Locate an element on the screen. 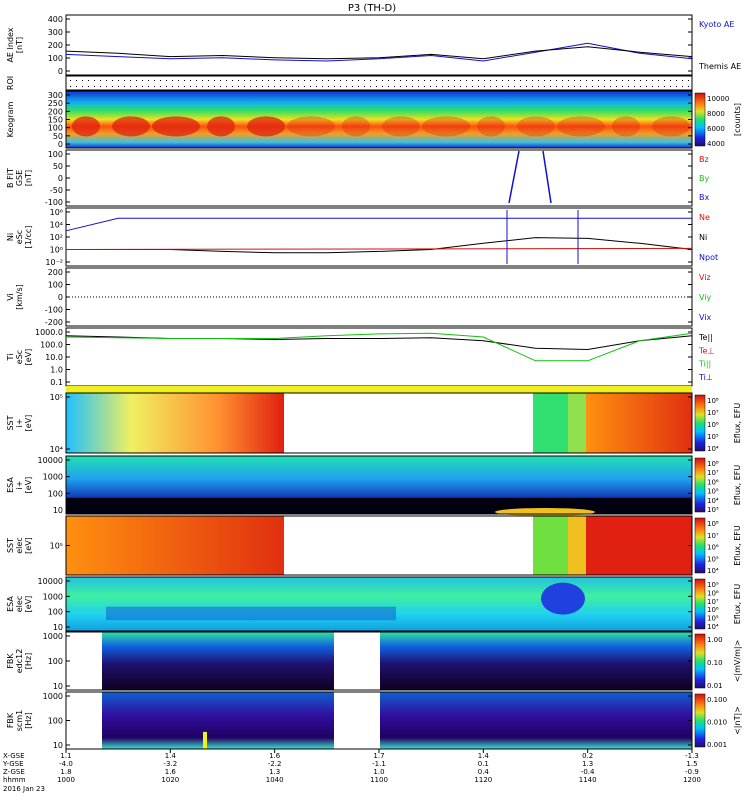  colorbar-tick-label: 10000 is located at coordinates (718, 99).